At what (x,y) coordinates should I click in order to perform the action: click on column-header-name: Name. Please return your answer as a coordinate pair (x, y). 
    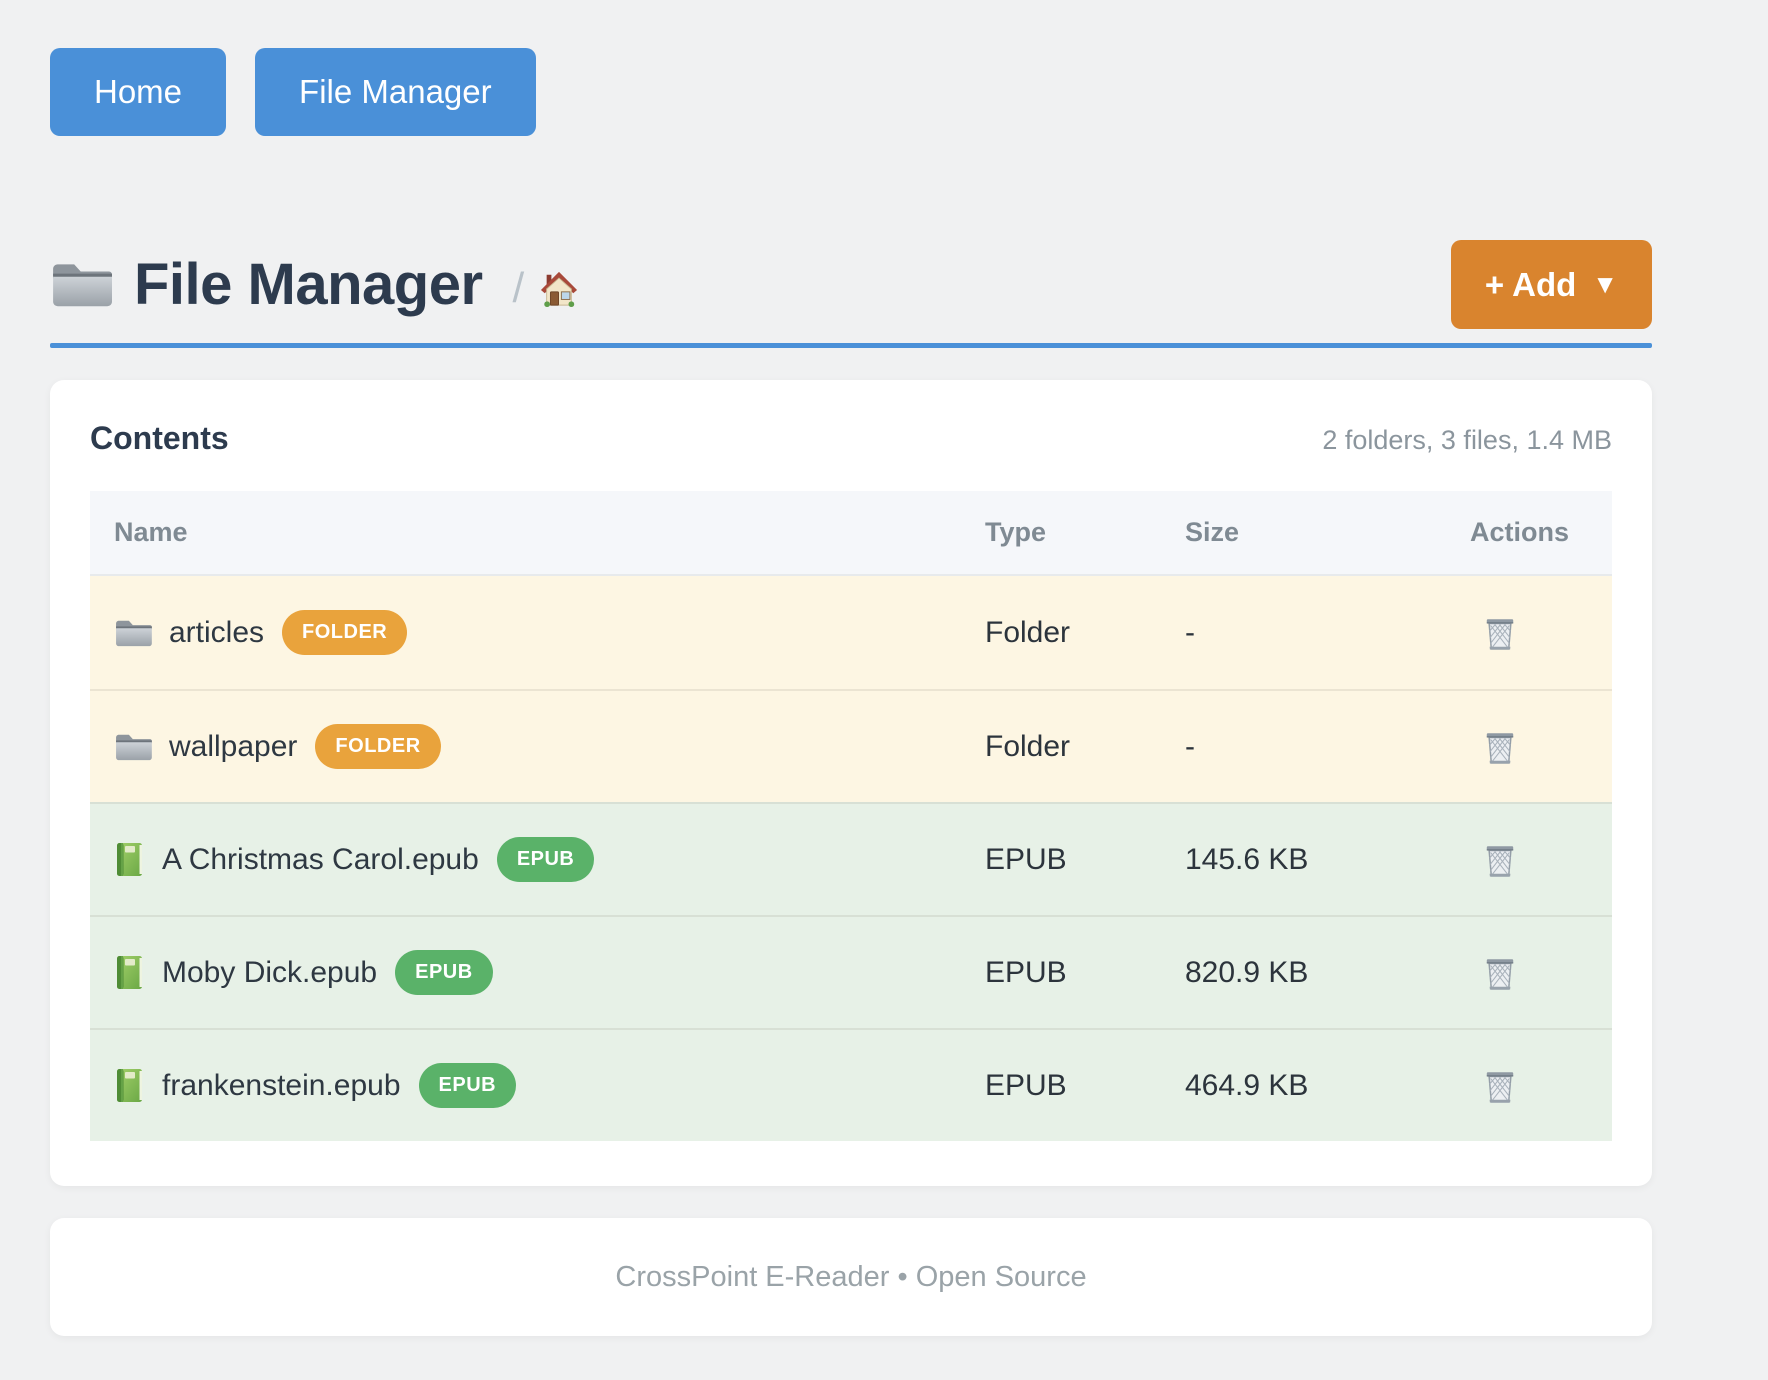
    Looking at the image, I should click on (151, 532).